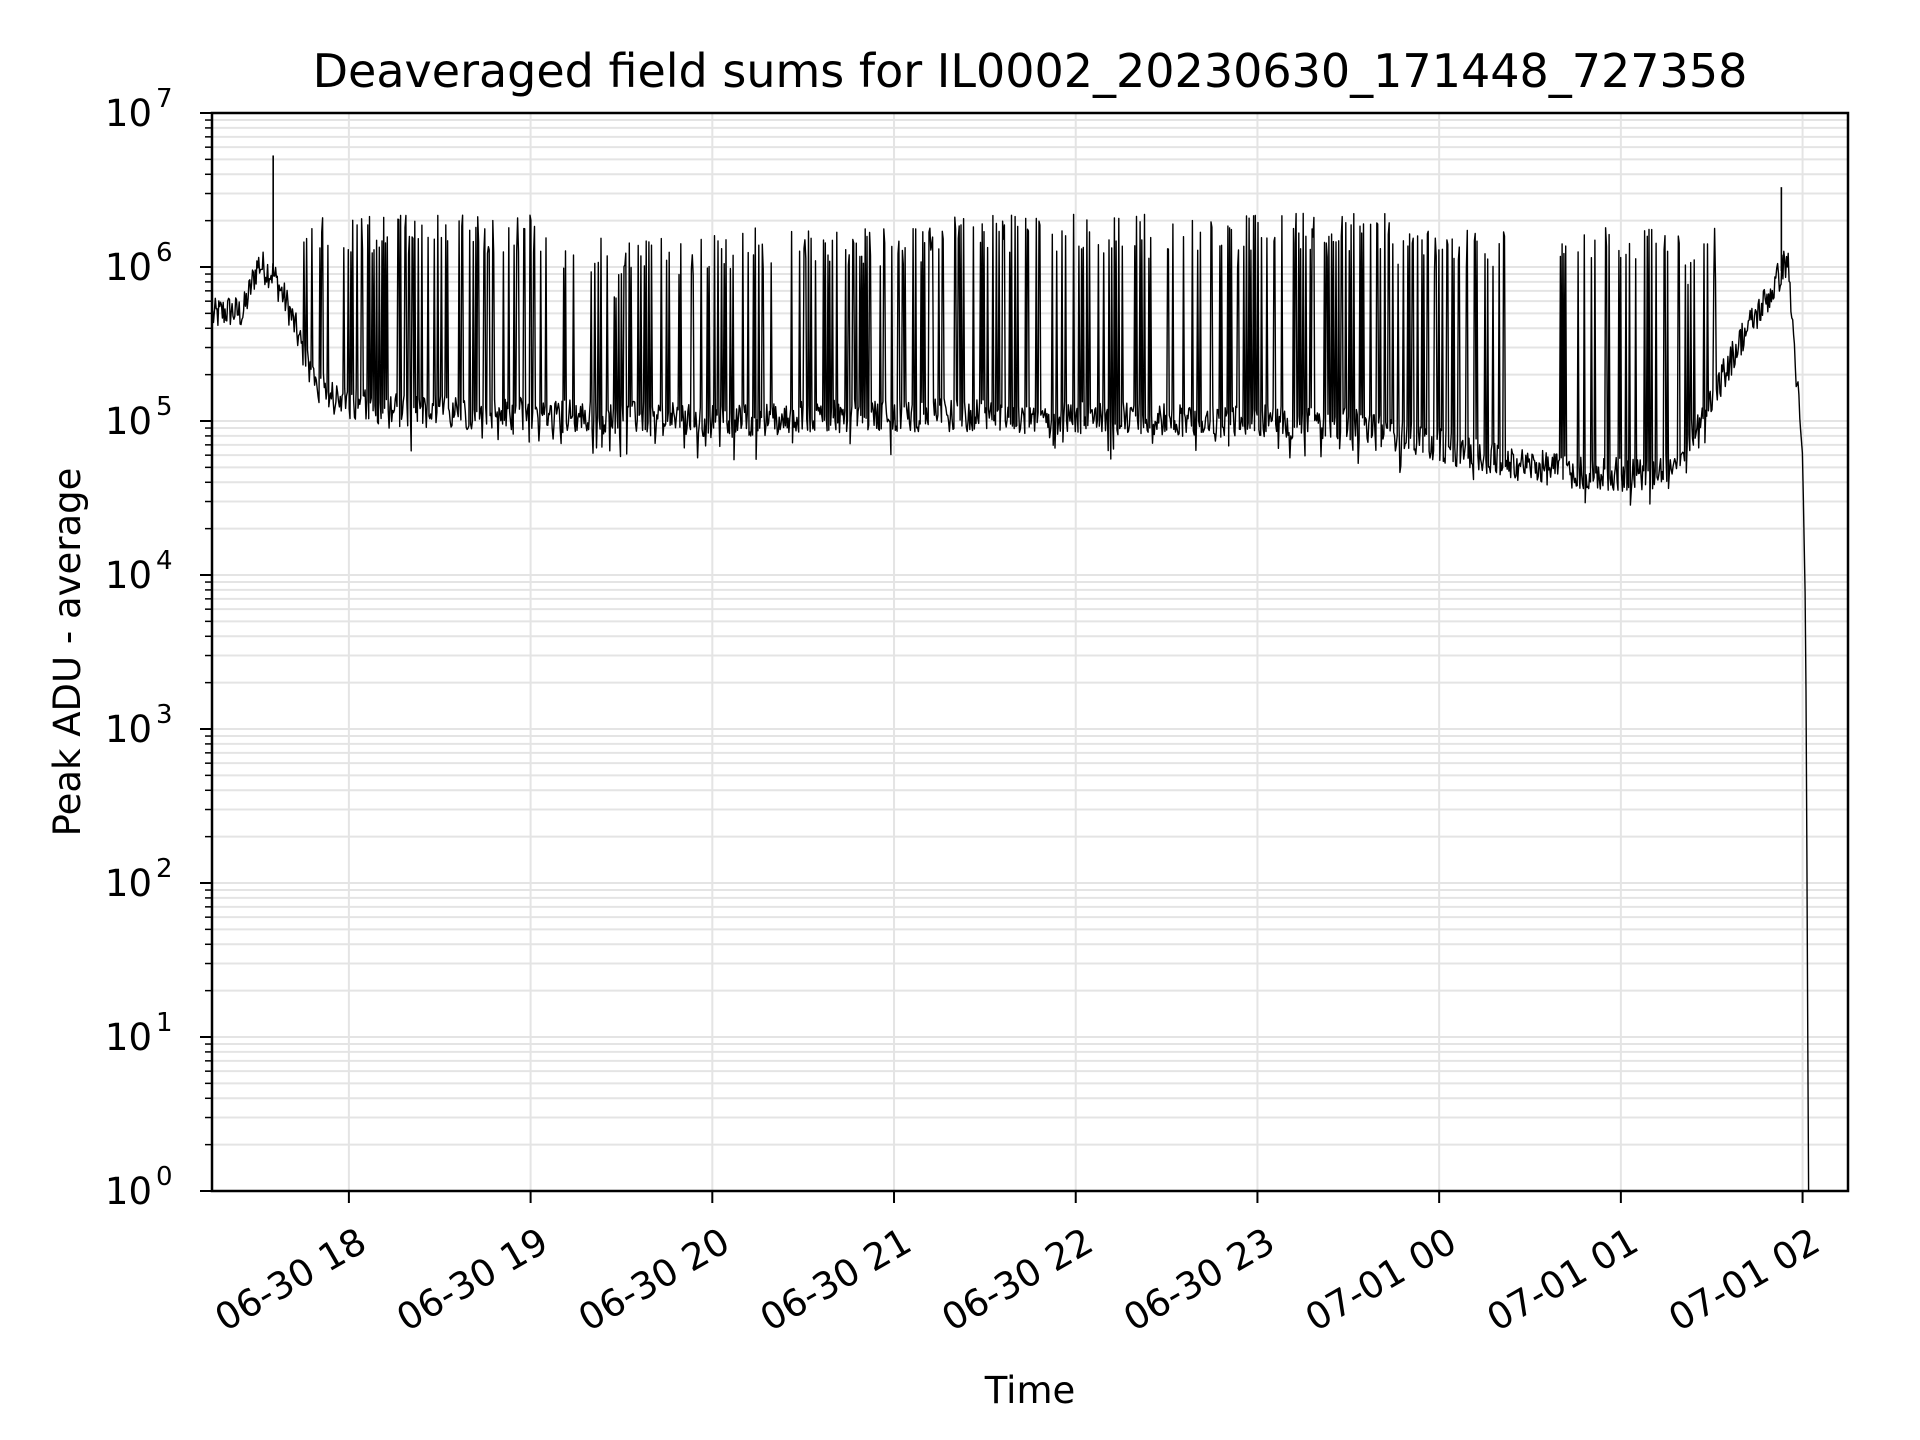 This screenshot has height=1440, width=1920. I want to click on y-tick-exponent: 2, so click(164, 869).